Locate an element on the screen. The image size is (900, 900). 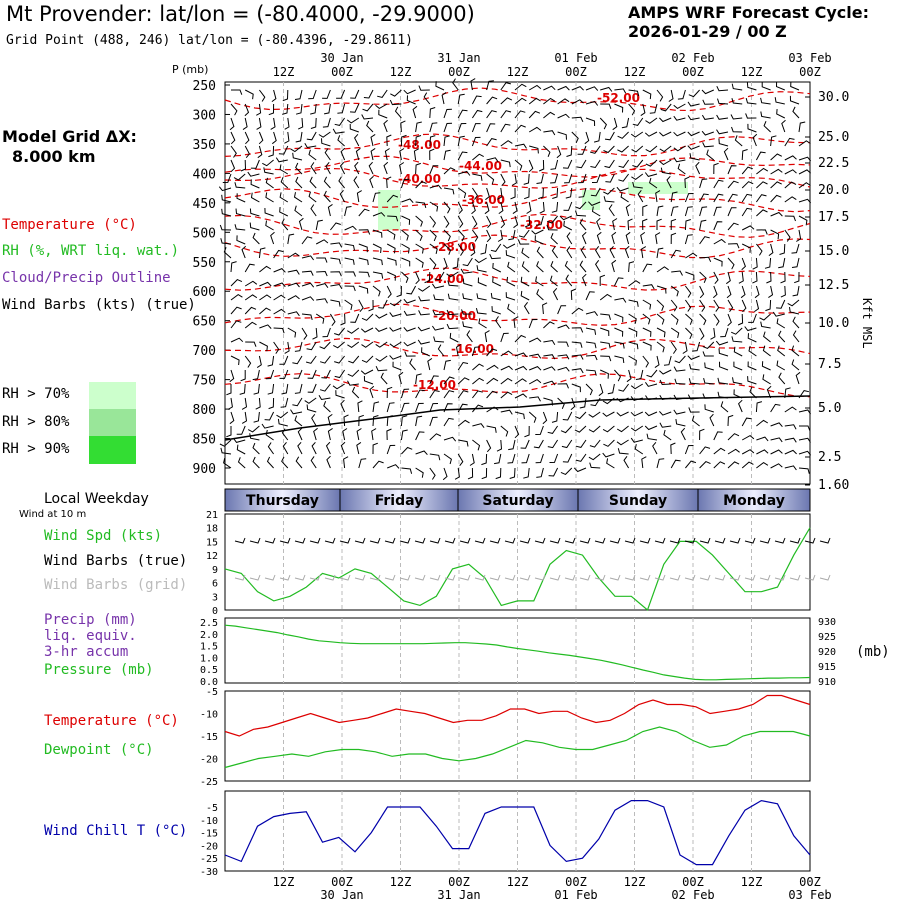
pressure-tick-label: 600 is located at coordinates (204, 292).